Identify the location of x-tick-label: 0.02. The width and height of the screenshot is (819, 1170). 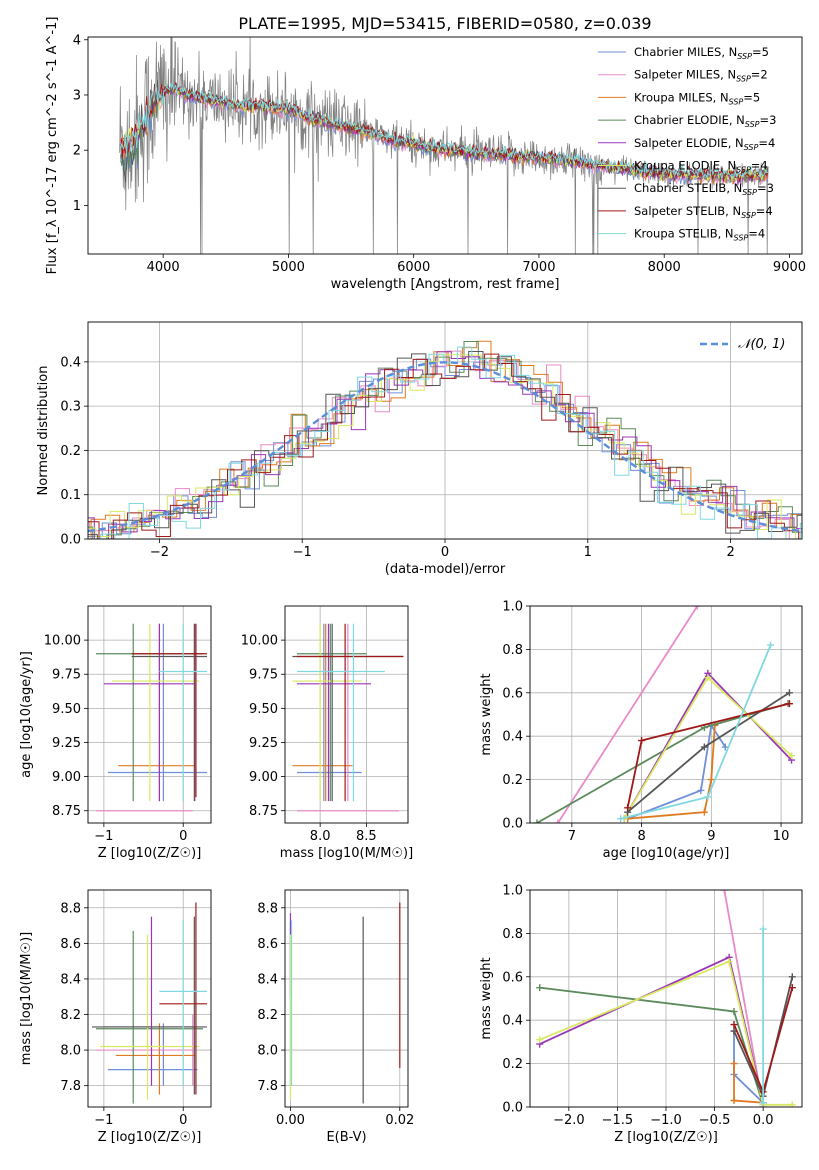
(399, 1120).